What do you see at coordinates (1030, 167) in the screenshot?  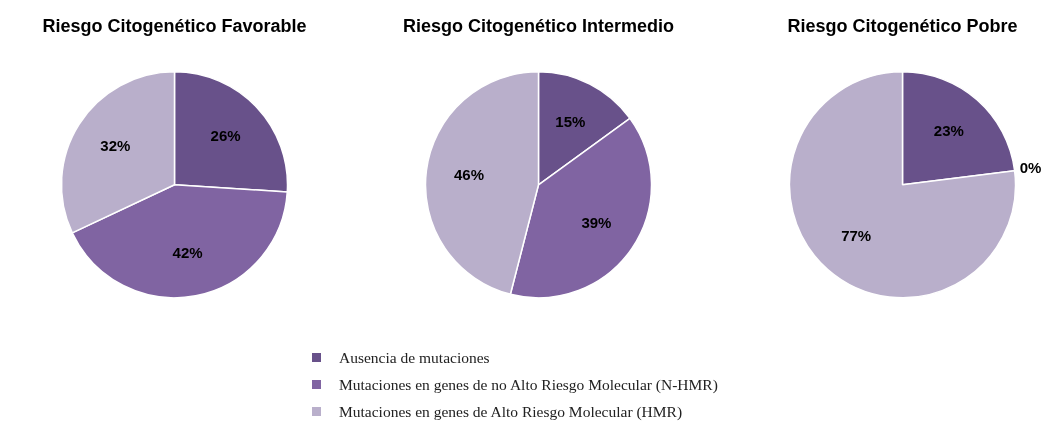 I see `text: 0%` at bounding box center [1030, 167].